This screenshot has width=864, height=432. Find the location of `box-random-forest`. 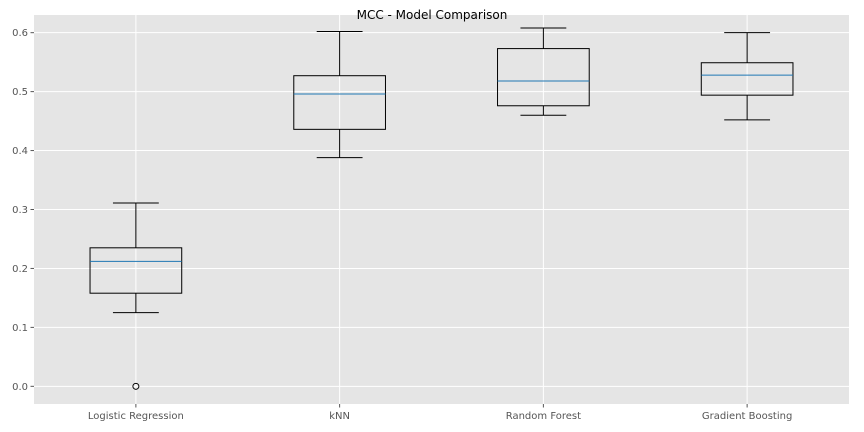

box-random-forest is located at coordinates (543, 71).